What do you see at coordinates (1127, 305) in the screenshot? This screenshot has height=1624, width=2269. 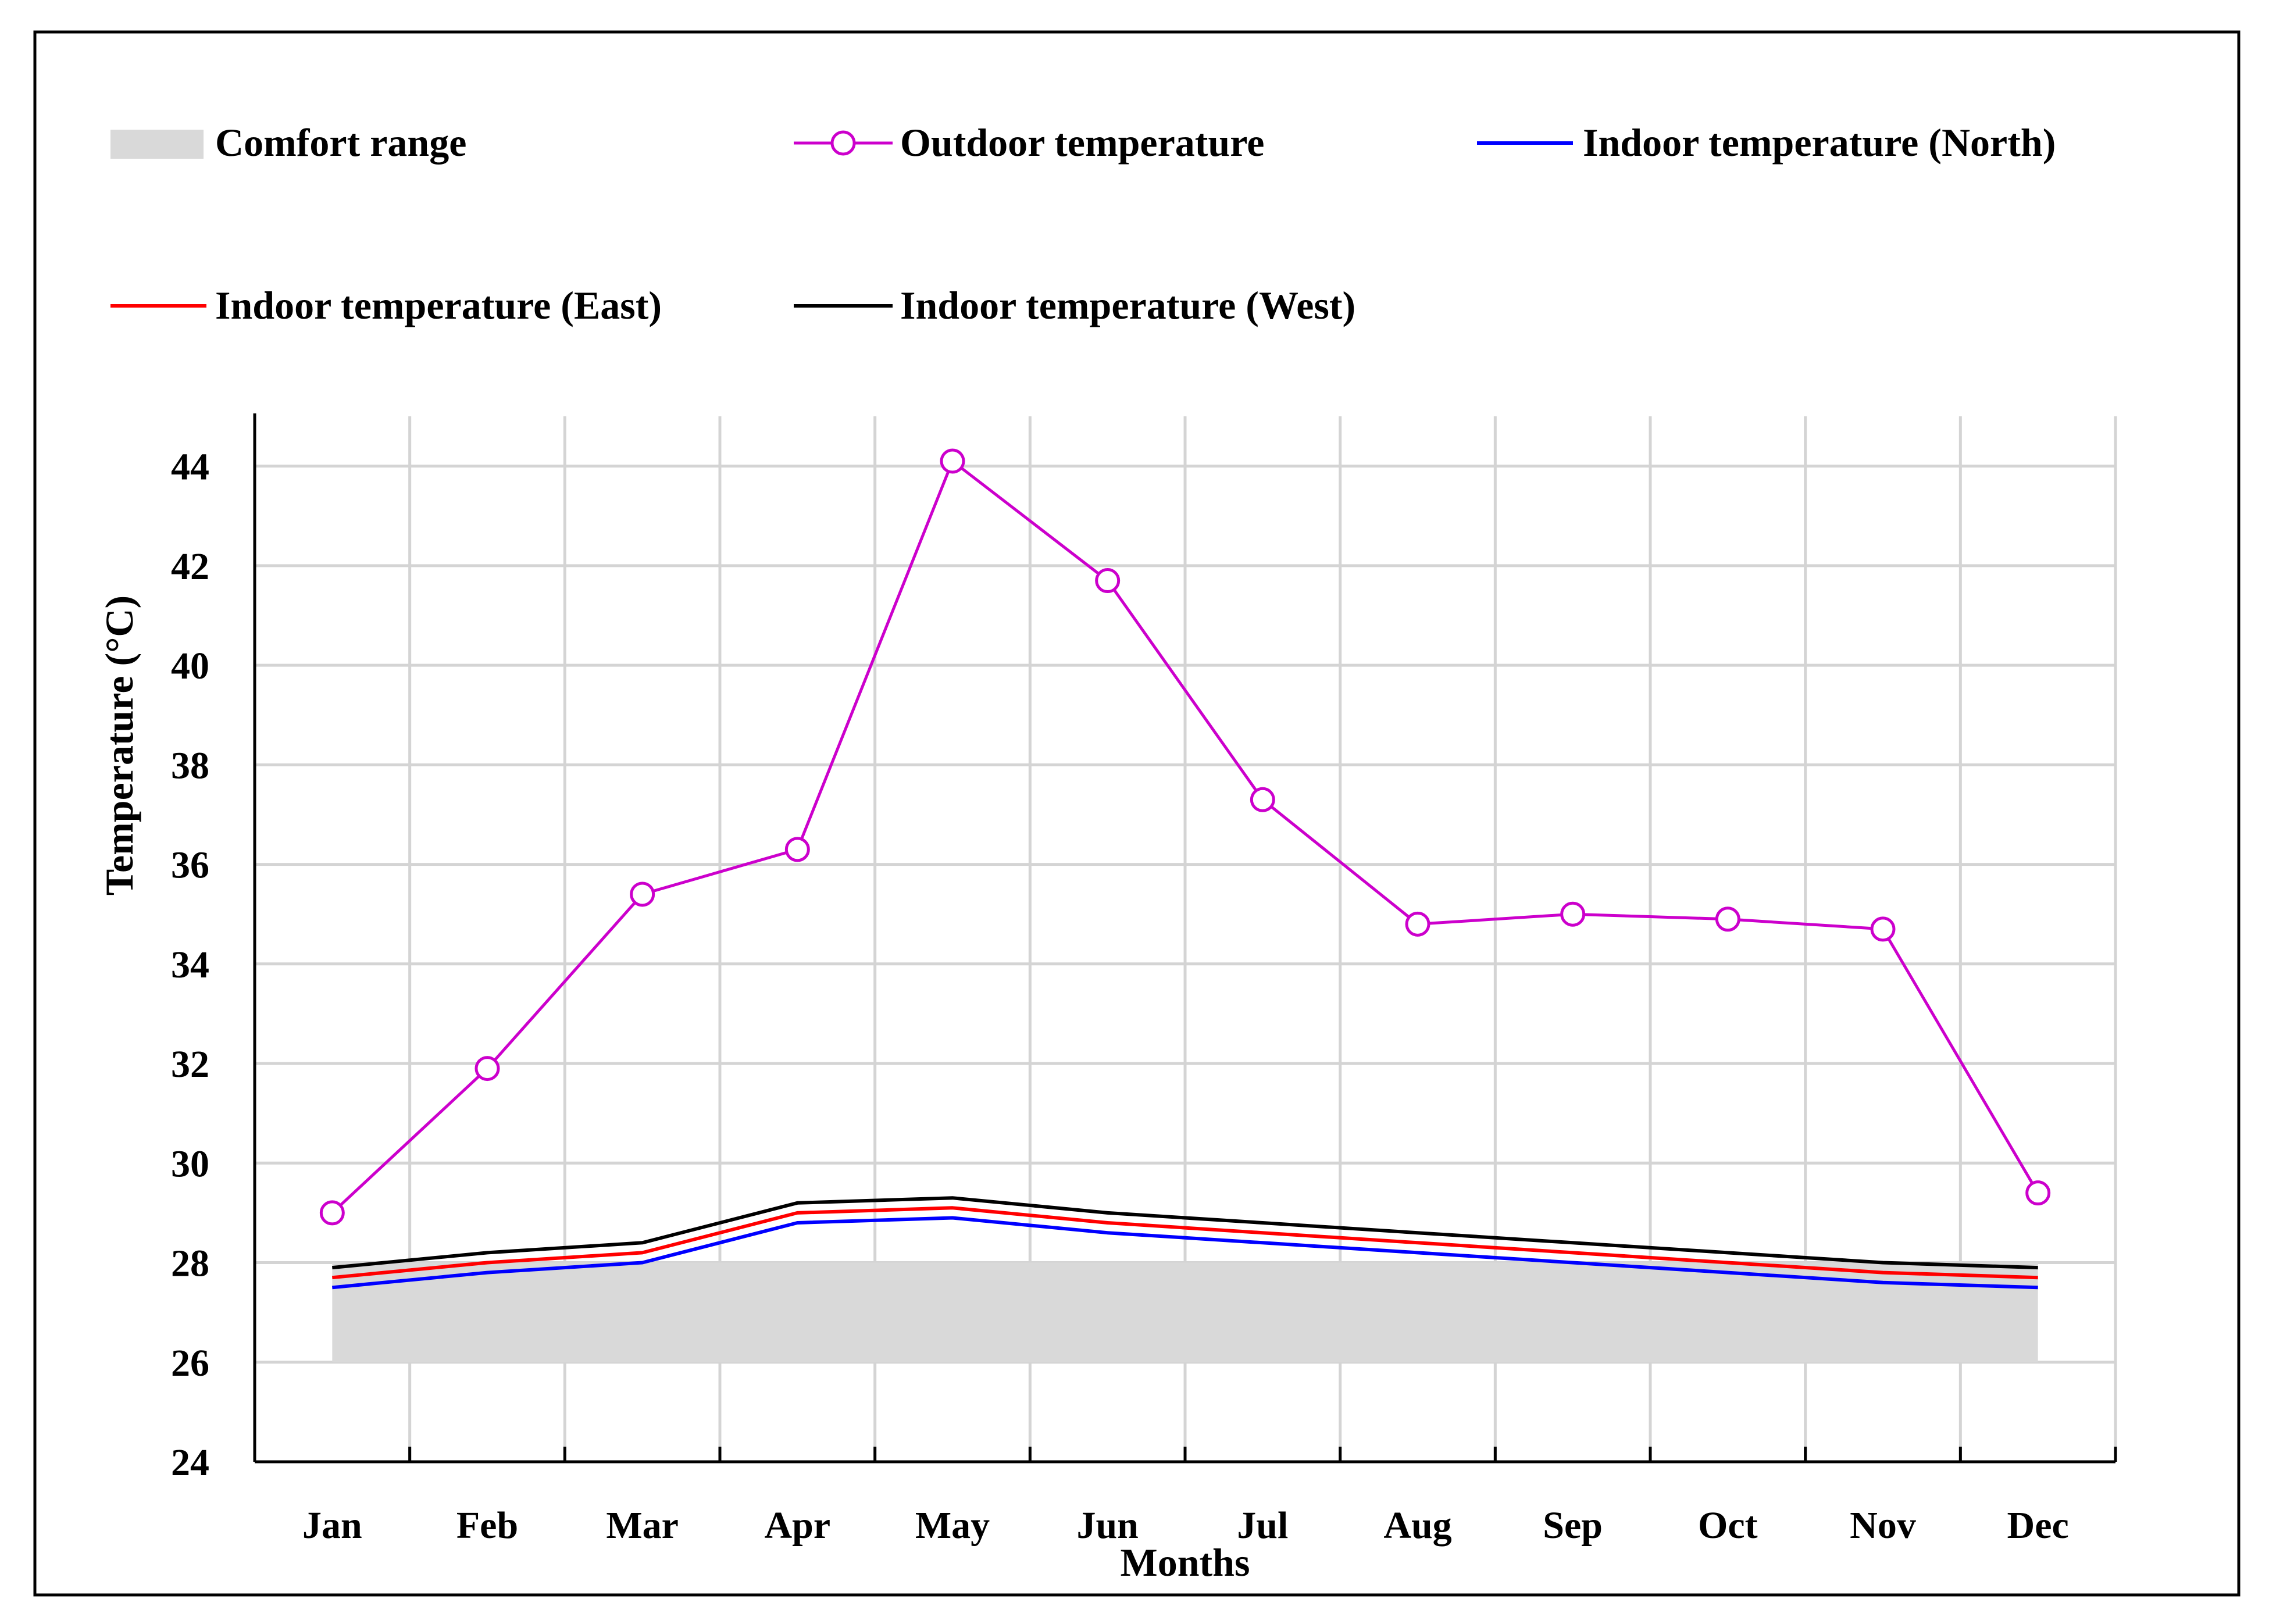 I see `legend-label-west: Indoor temperature (West)` at bounding box center [1127, 305].